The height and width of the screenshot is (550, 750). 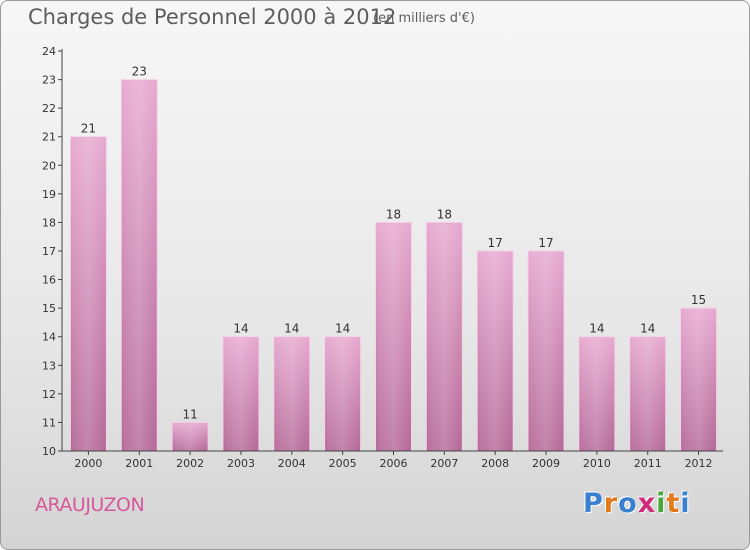 I want to click on y-tick-label: 10, so click(x=49, y=451).